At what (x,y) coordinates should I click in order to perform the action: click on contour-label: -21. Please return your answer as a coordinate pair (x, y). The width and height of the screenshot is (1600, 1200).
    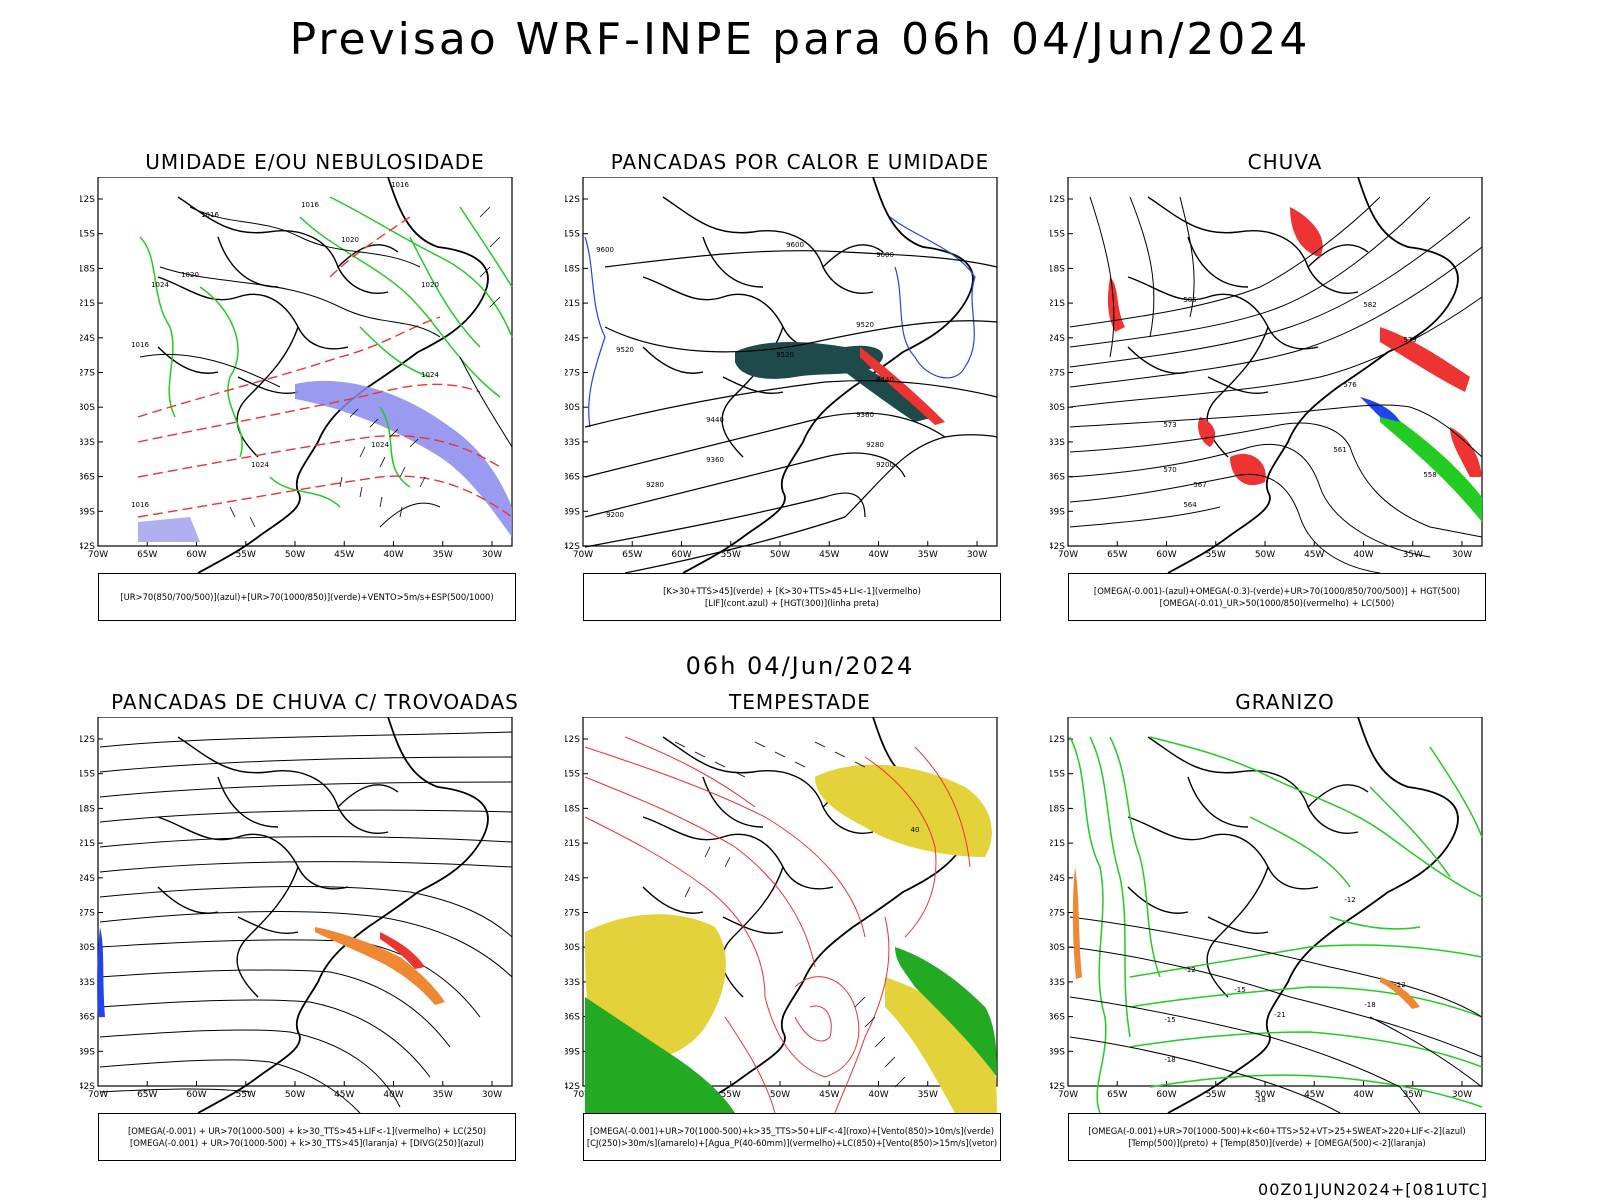
    Looking at the image, I should click on (1279, 1015).